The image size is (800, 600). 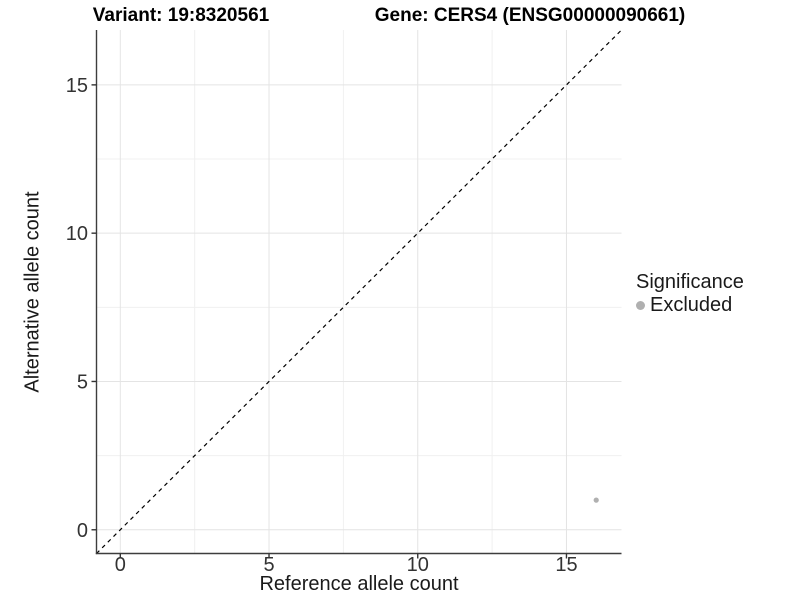 What do you see at coordinates (32, 292) in the screenshot?
I see `y-axis-title: Alternative allele count` at bounding box center [32, 292].